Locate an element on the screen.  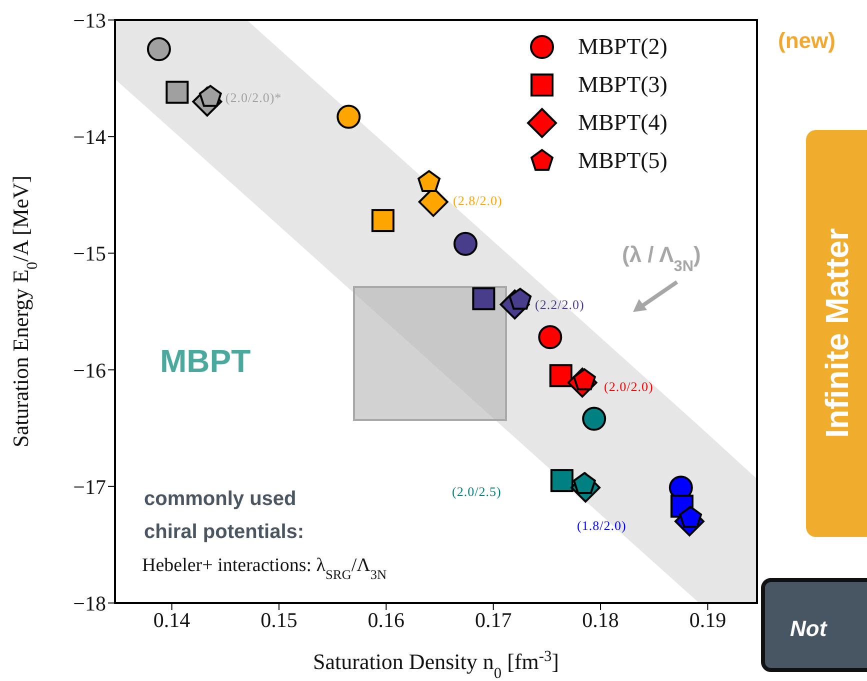
y-tick-label: −14 is located at coordinates (89, 137).